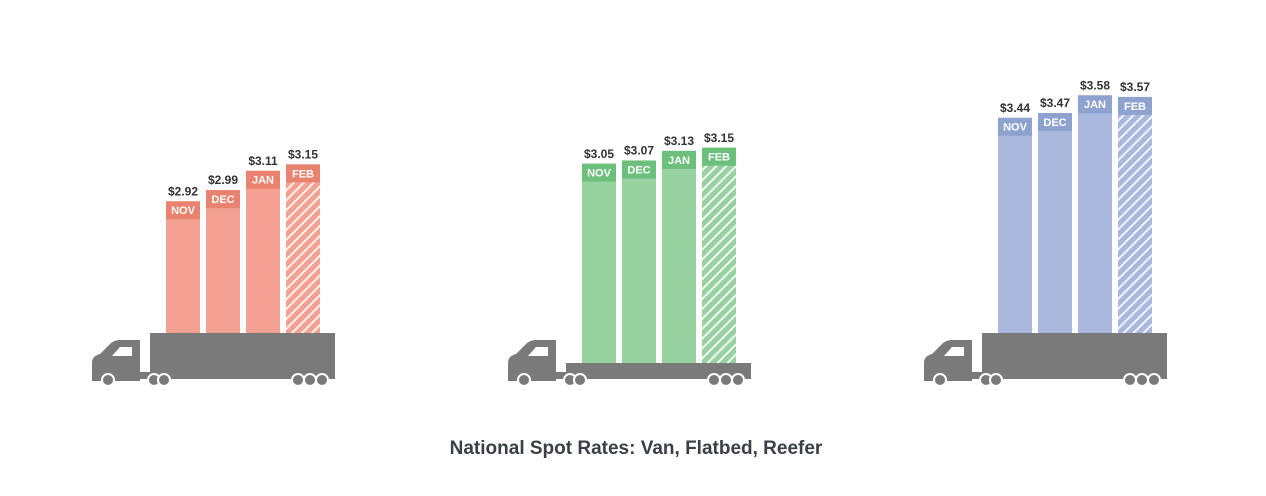 The image size is (1266, 496). Describe the element at coordinates (1095, 86) in the screenshot. I see `value-label: $3.58` at that location.